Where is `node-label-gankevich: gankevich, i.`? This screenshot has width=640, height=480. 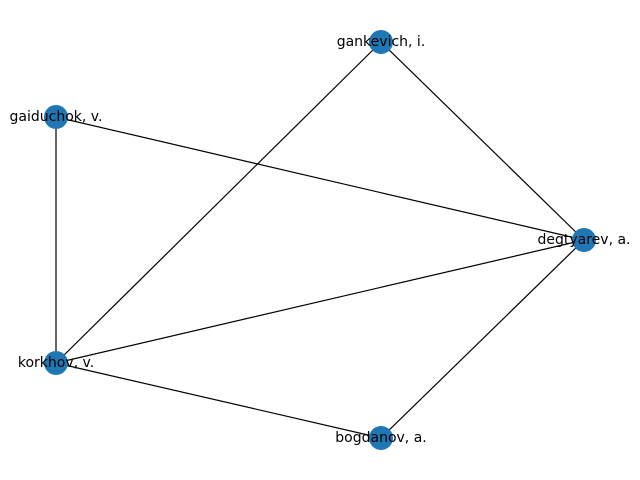
node-label-gankevich: gankevich, i. is located at coordinates (381, 42).